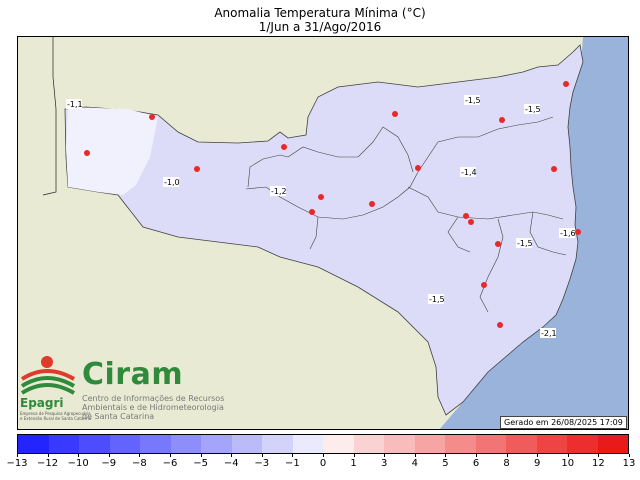 The image size is (640, 480). I want to click on colorbar-tick-label: 6, so click(476, 463).